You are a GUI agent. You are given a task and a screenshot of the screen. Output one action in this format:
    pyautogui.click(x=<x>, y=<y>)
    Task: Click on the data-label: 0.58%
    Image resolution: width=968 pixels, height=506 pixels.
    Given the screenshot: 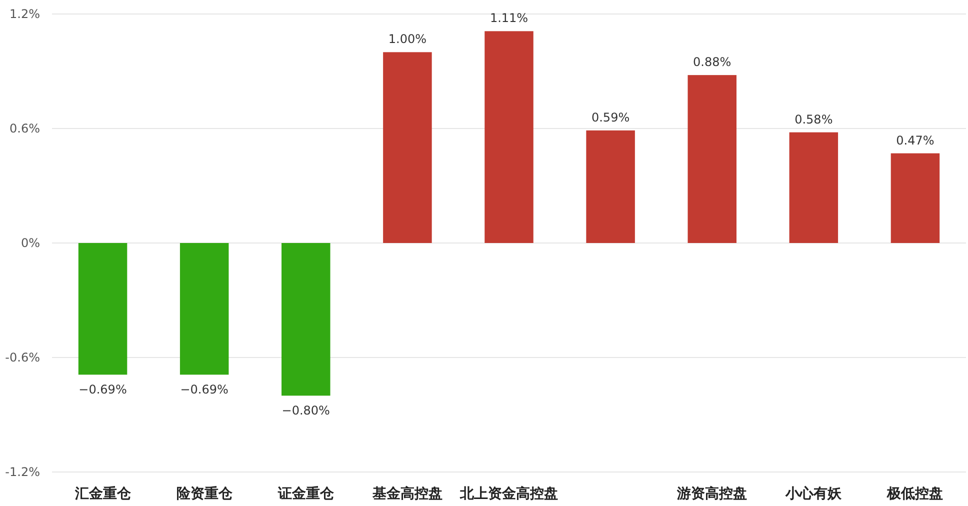 What is the action you would take?
    pyautogui.click(x=813, y=119)
    